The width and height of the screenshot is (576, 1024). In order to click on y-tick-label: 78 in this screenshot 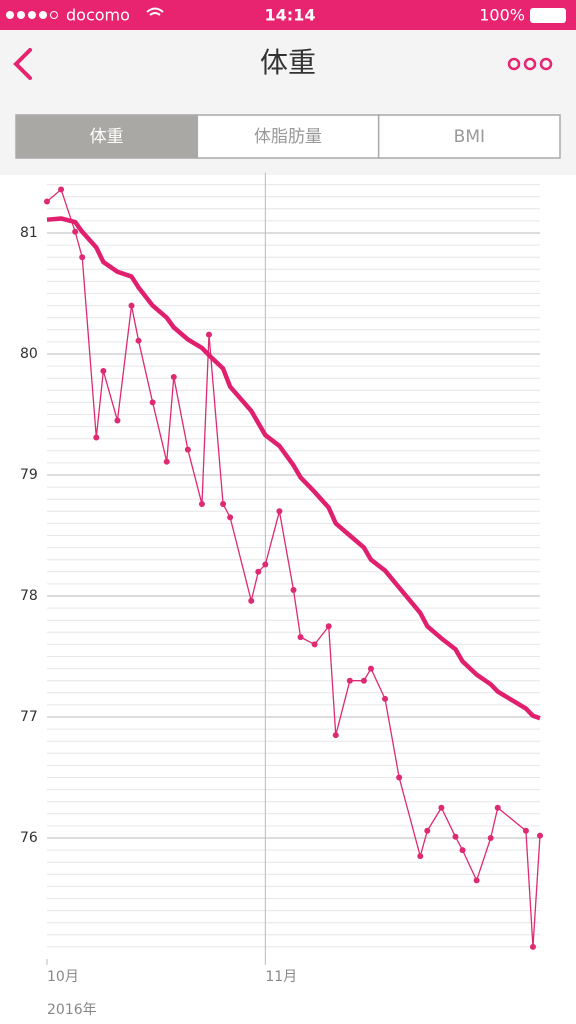, I will do `click(29, 596)`.